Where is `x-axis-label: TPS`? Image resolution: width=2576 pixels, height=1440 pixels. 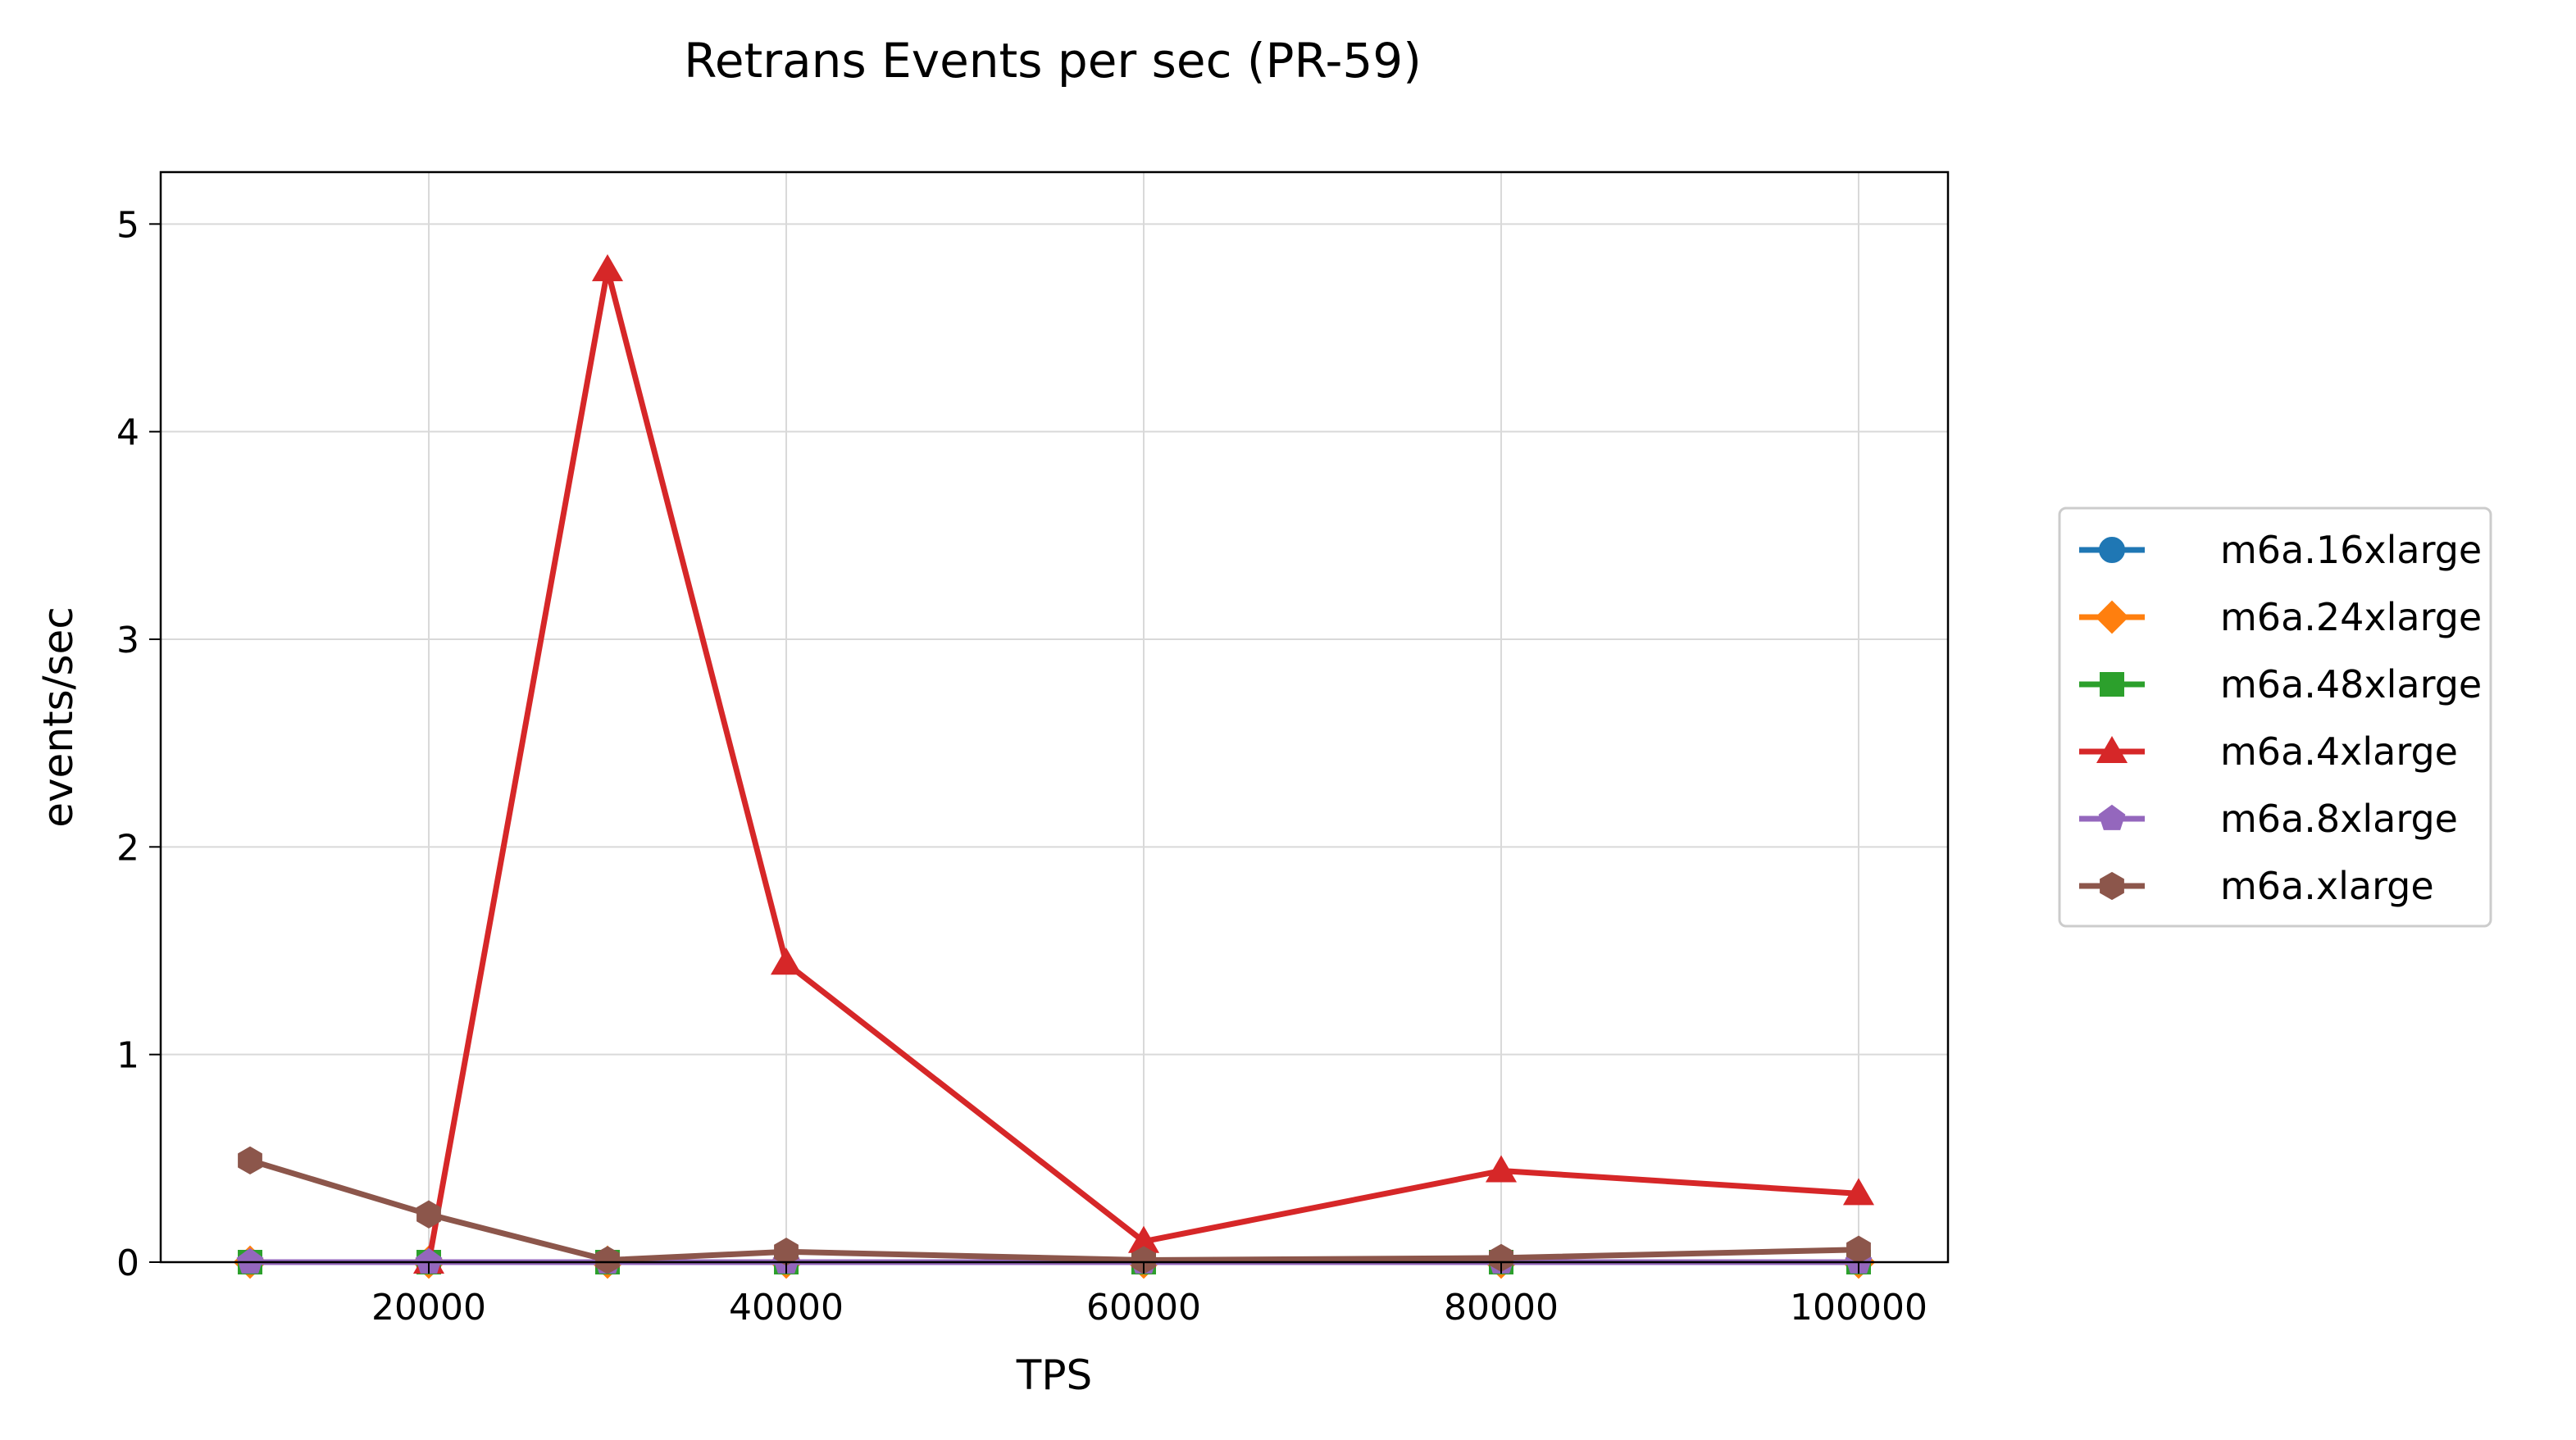 x-axis-label: TPS is located at coordinates (1054, 1375).